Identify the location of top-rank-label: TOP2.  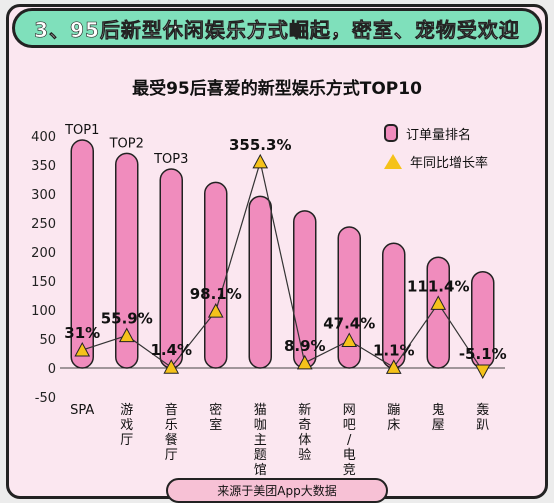
(126, 143).